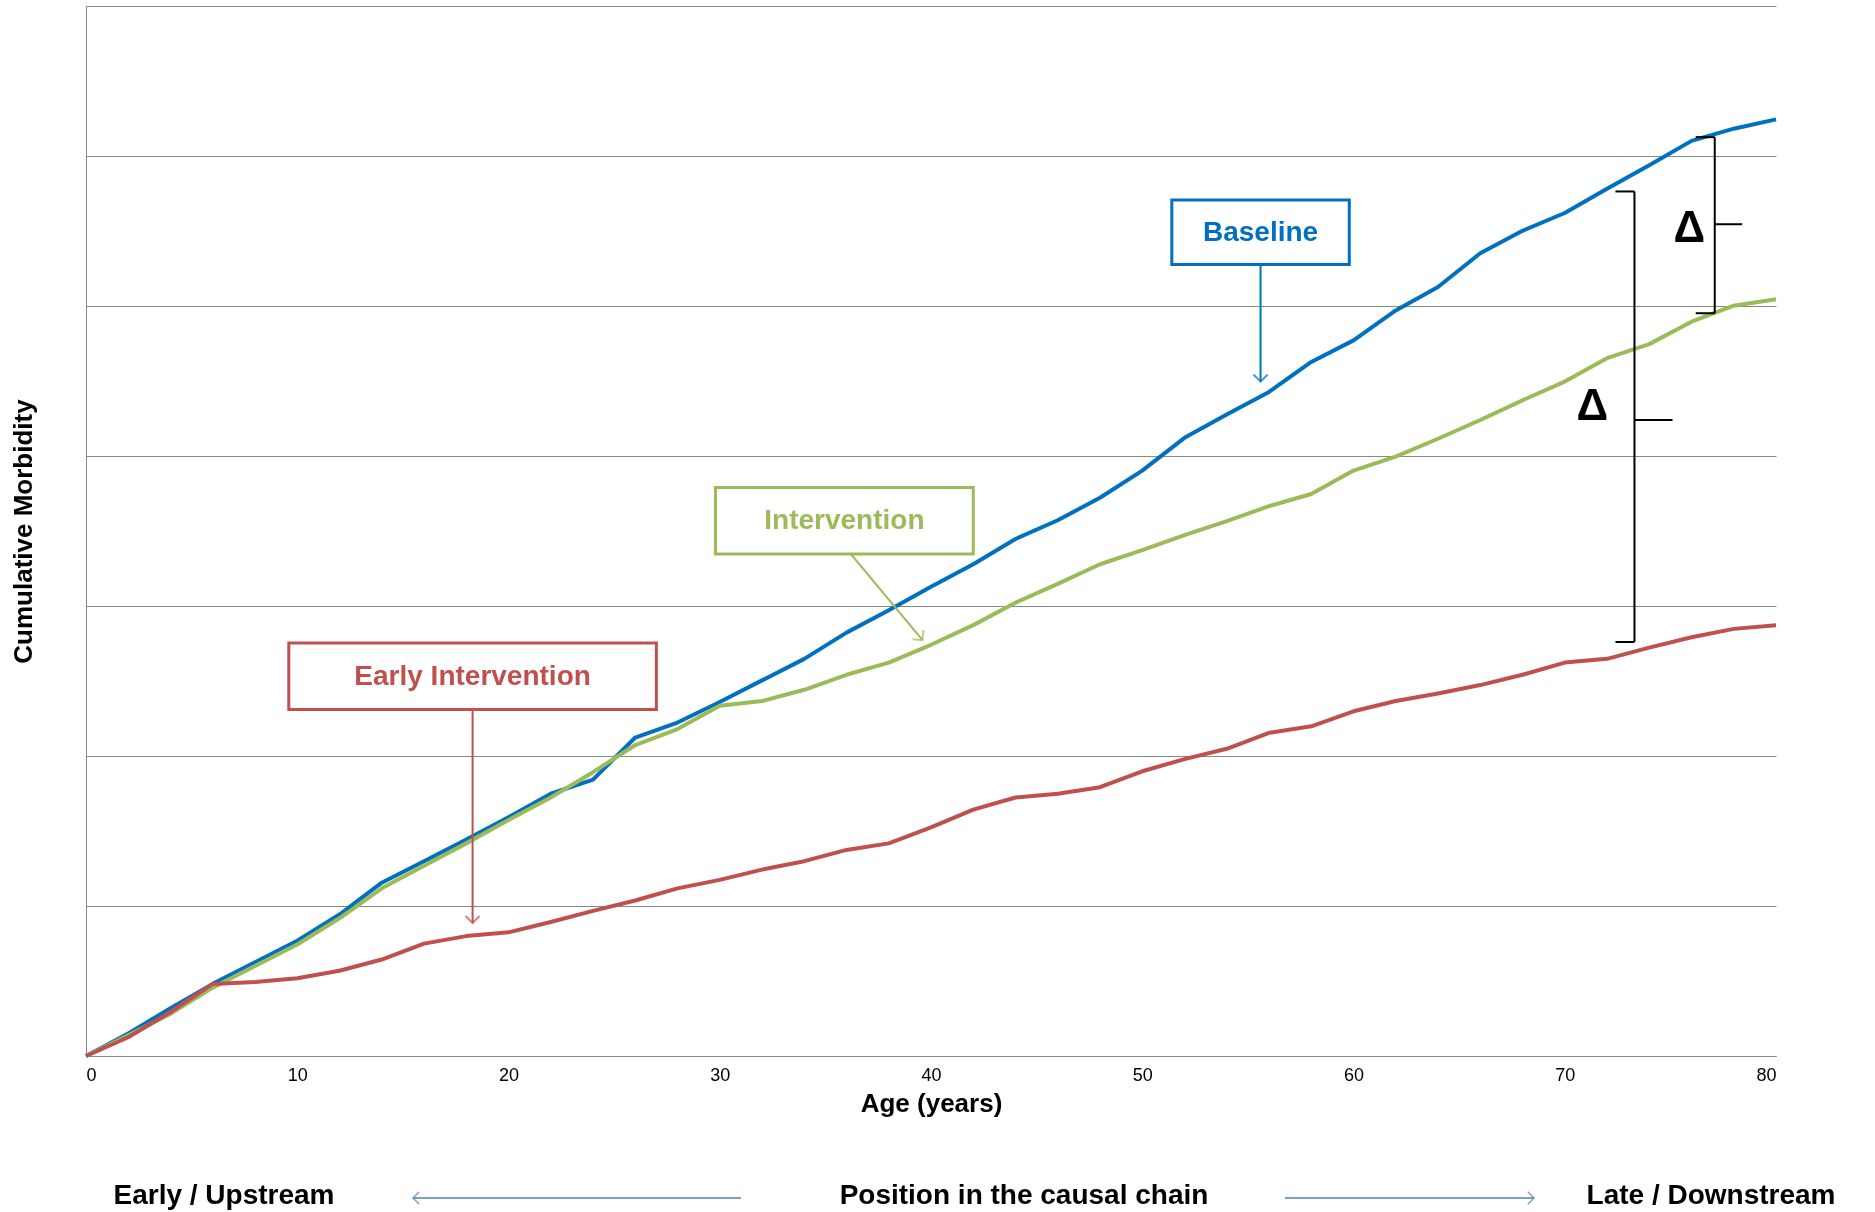 The width and height of the screenshot is (1875, 1212). I want to click on text: Intervention, so click(844, 520).